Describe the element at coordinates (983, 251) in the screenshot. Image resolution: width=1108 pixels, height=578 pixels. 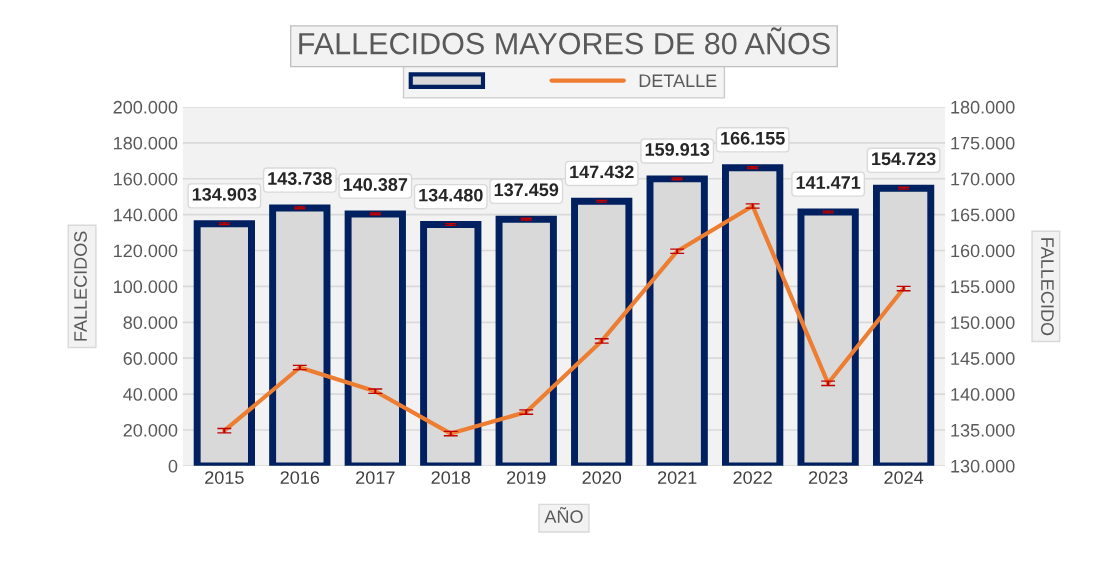
I see `y2-tick-label: 160.000` at that location.